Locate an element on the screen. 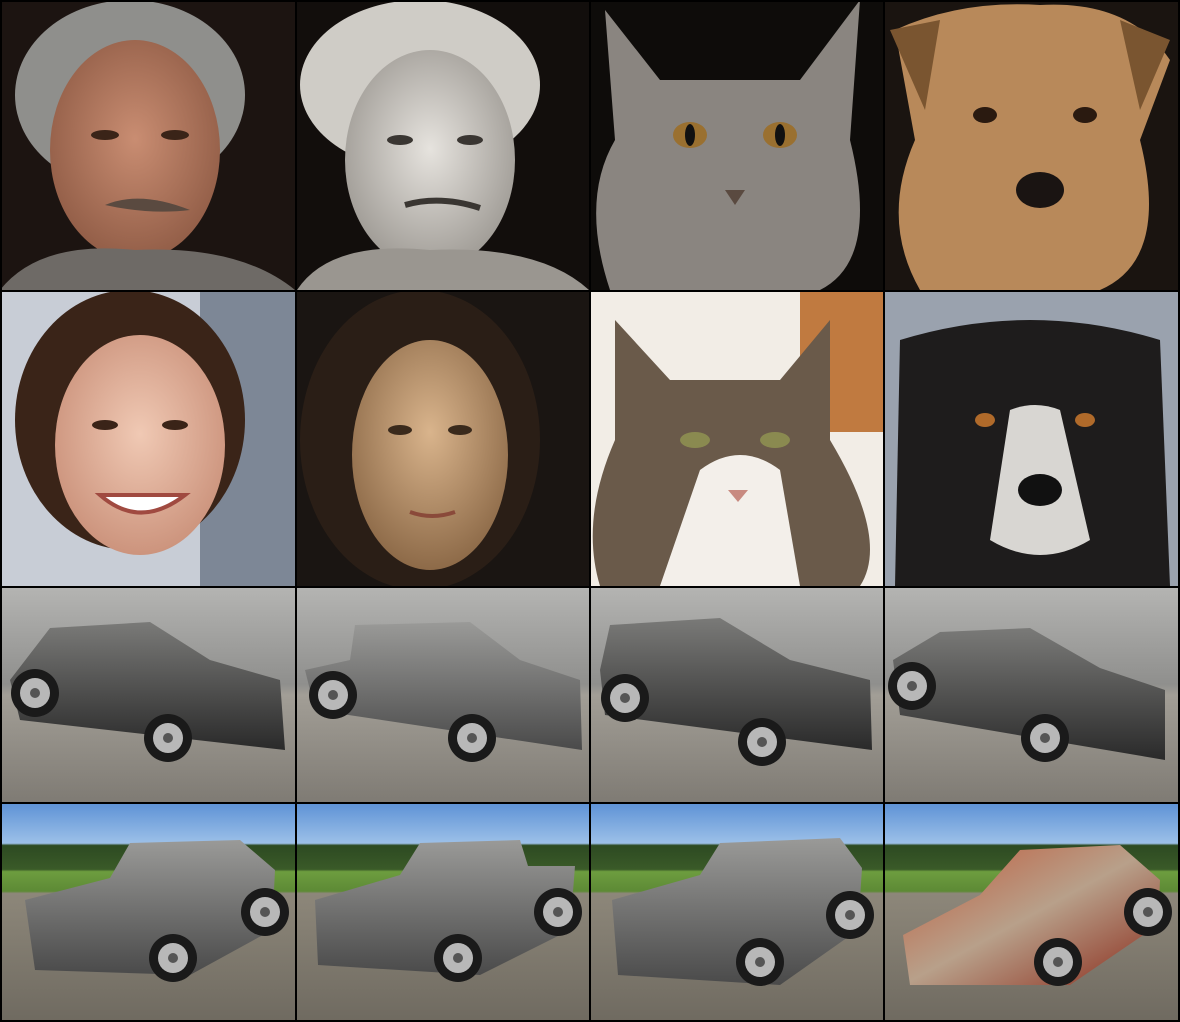 The height and width of the screenshot is (1022, 1180). cell-painting is located at coordinates (443, 440).